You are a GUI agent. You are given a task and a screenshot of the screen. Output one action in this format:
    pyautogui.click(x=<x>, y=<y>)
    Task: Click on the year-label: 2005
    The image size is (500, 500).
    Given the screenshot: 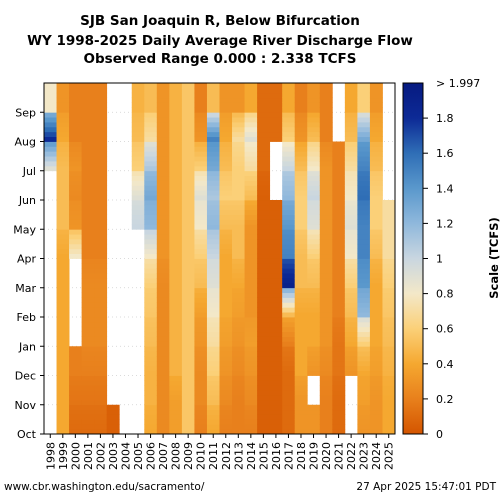 What is the action you would take?
    pyautogui.click(x=138, y=456)
    